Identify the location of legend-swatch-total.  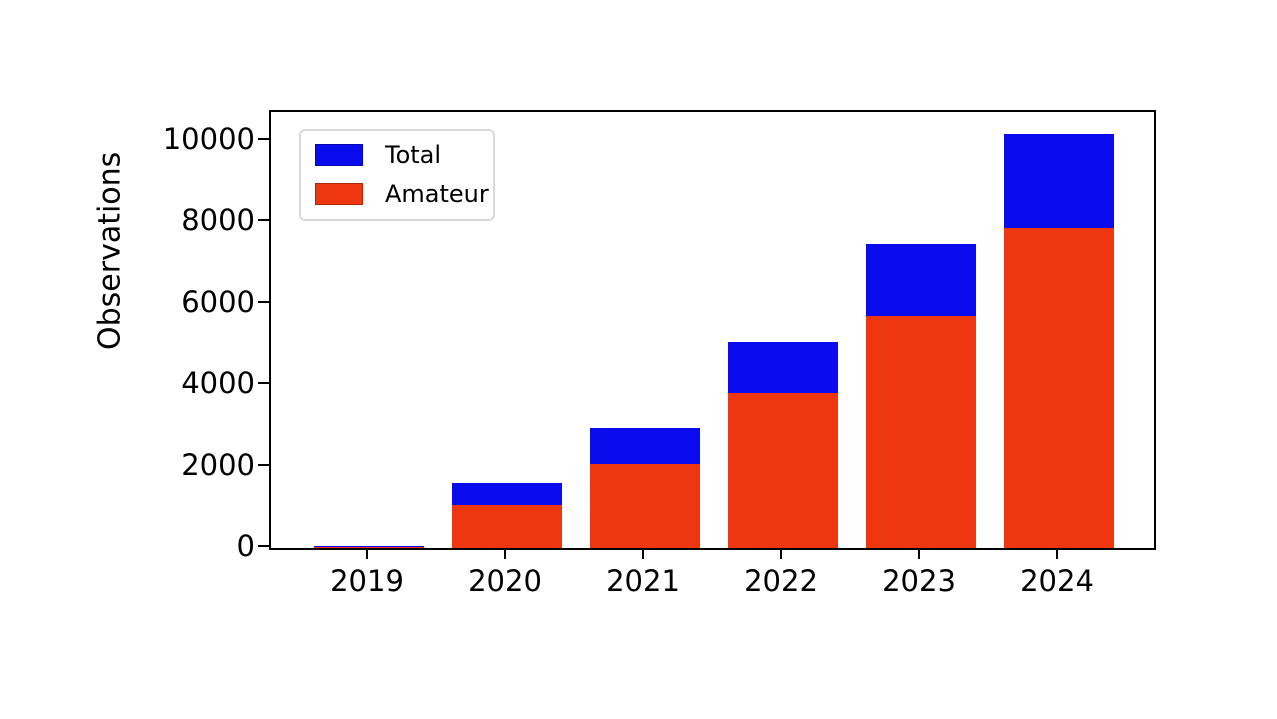
(339, 155).